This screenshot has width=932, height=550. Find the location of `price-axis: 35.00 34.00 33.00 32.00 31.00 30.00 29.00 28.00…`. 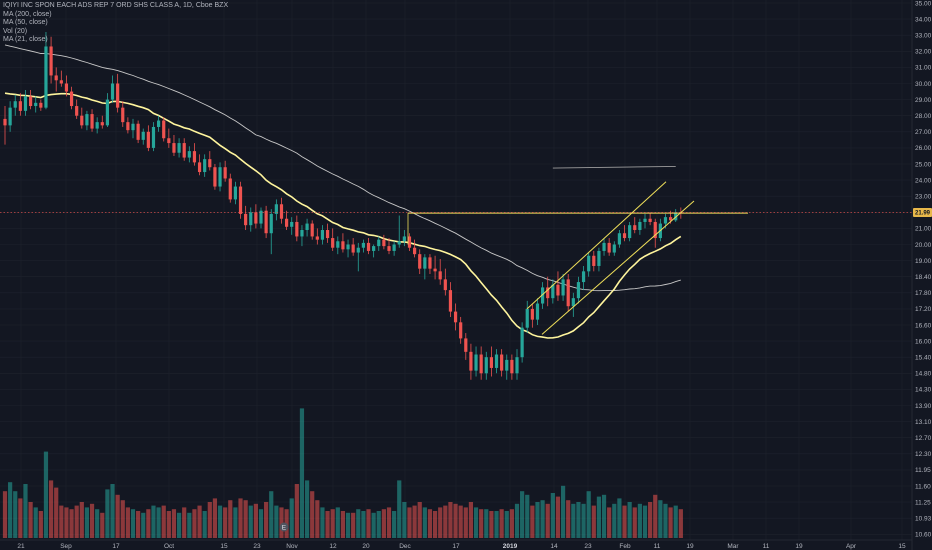

price-axis: 35.00 34.00 33.00 32.00 31.00 30.00 29.00 28.00… is located at coordinates (921, 275).